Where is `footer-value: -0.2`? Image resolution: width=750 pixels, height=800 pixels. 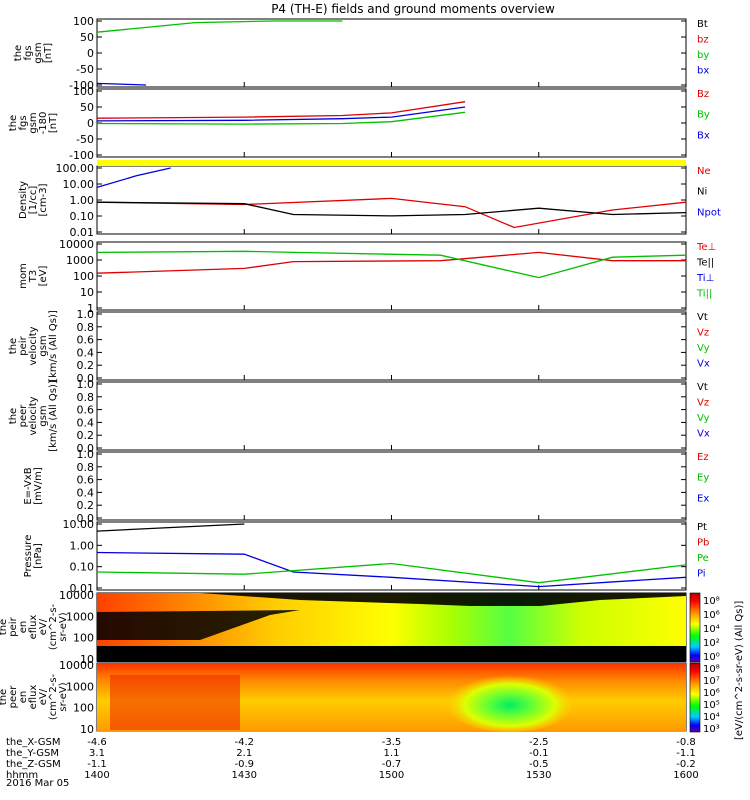 footer-value: -0.2 is located at coordinates (686, 764).